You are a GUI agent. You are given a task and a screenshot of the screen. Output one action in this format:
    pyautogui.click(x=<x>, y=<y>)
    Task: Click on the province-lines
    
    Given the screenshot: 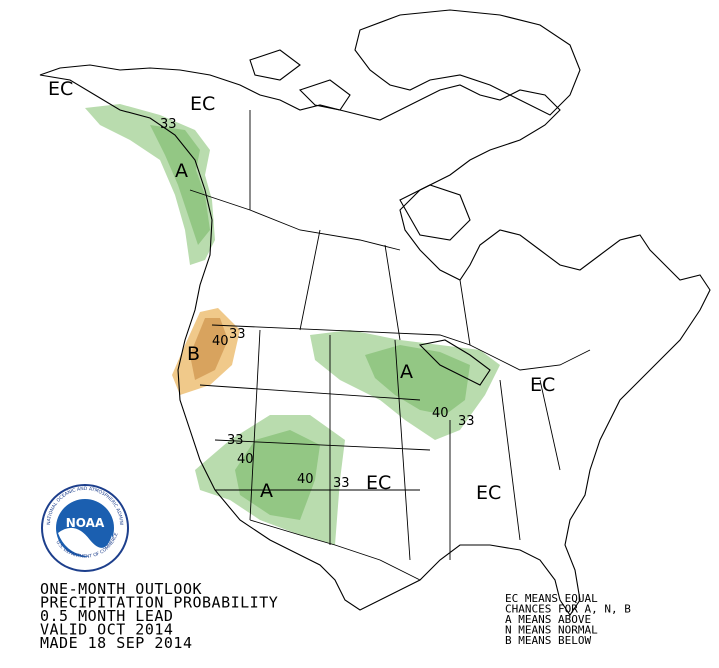 What is the action you would take?
    pyautogui.click(x=330, y=228)
    